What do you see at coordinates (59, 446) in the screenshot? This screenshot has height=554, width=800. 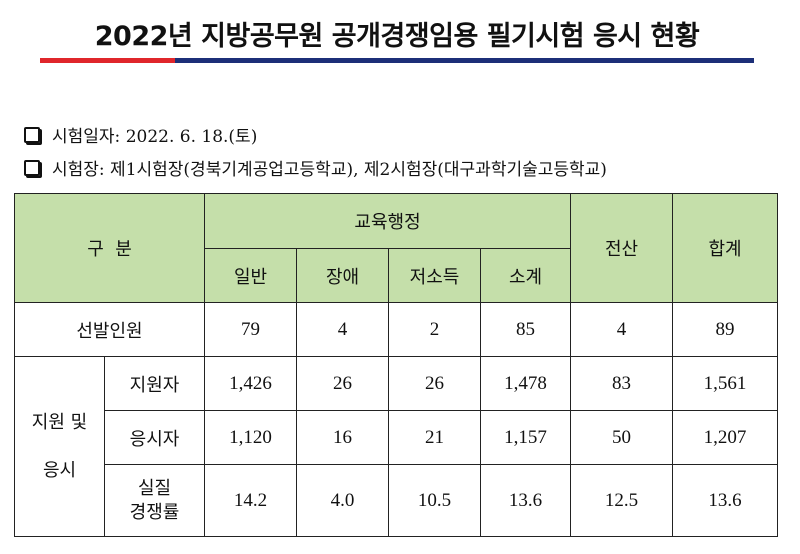 I see `row-group-label: 지원 및 응시` at bounding box center [59, 446].